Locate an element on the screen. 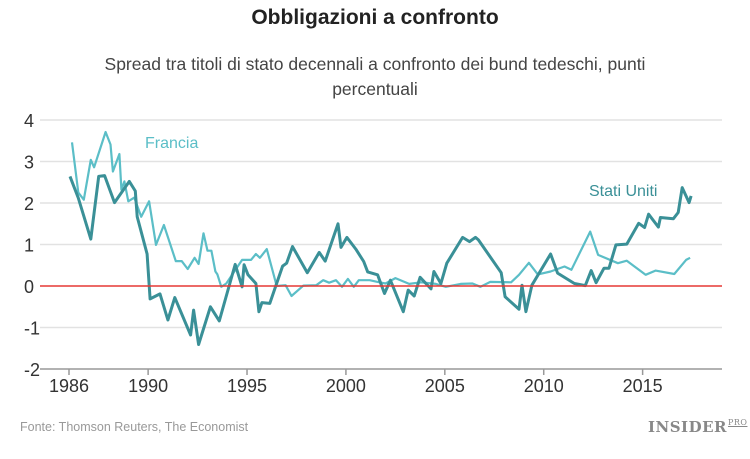  y-tick-label: 0 is located at coordinates (29, 287).